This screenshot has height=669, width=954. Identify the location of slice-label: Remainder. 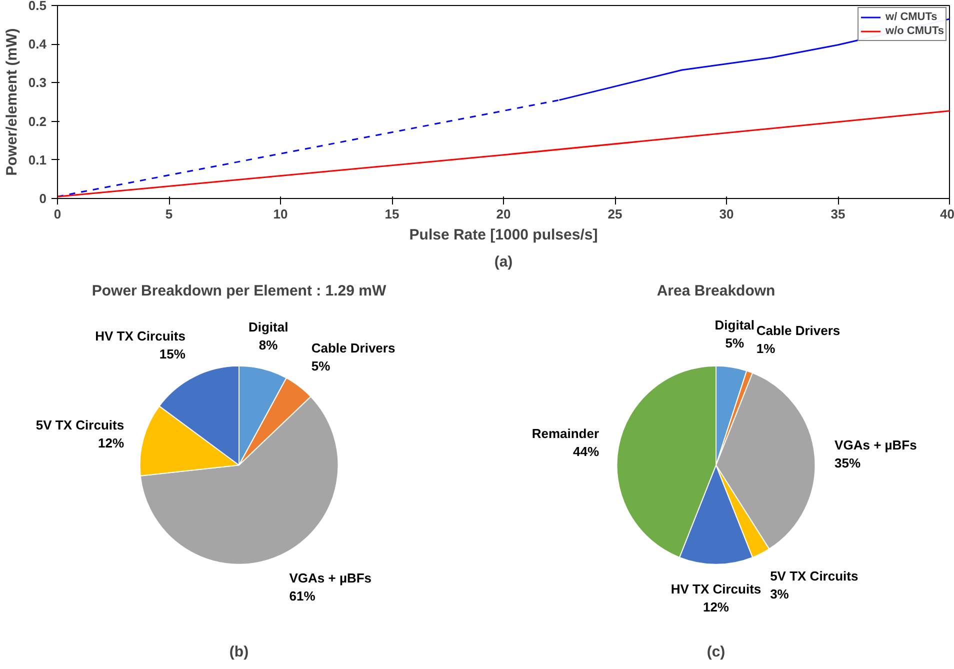
(566, 434).